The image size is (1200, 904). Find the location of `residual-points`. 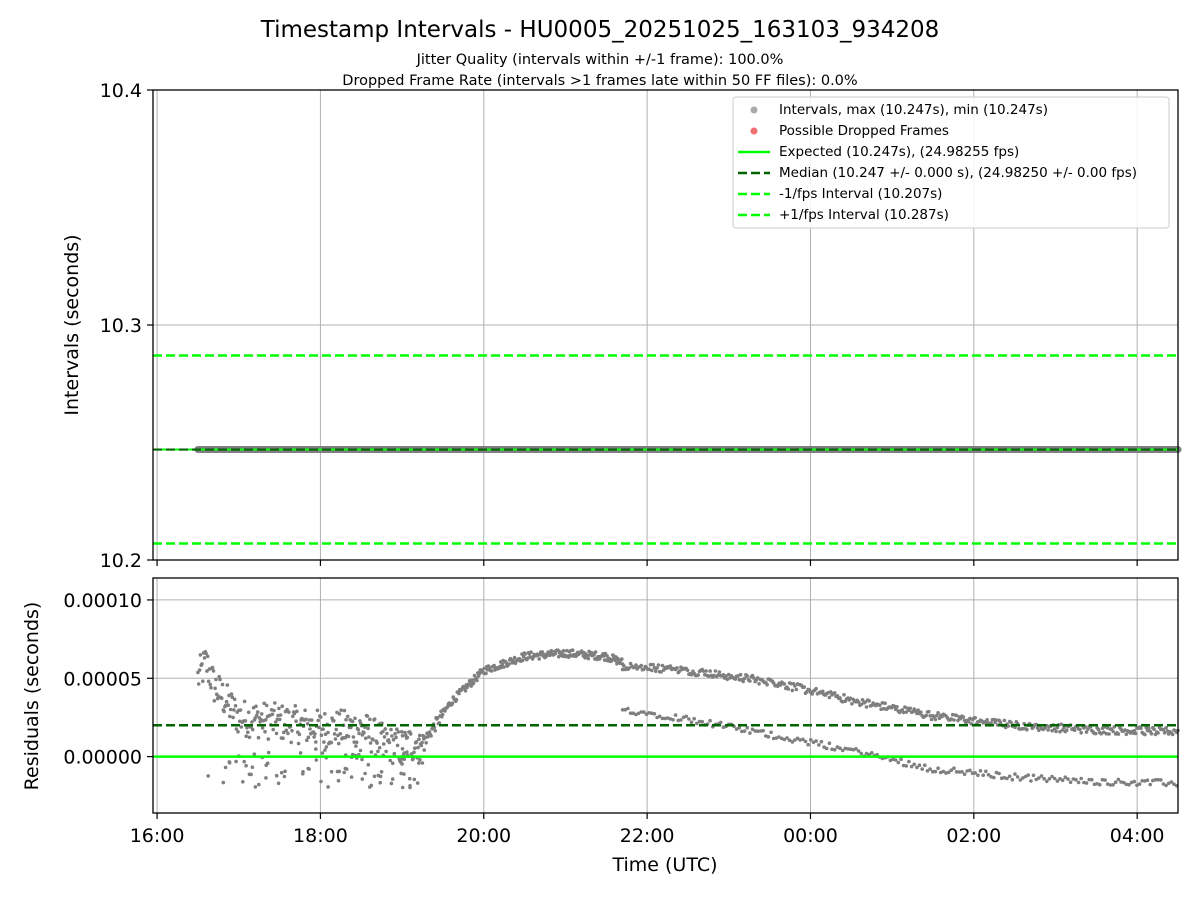

residual-points is located at coordinates (688, 719).